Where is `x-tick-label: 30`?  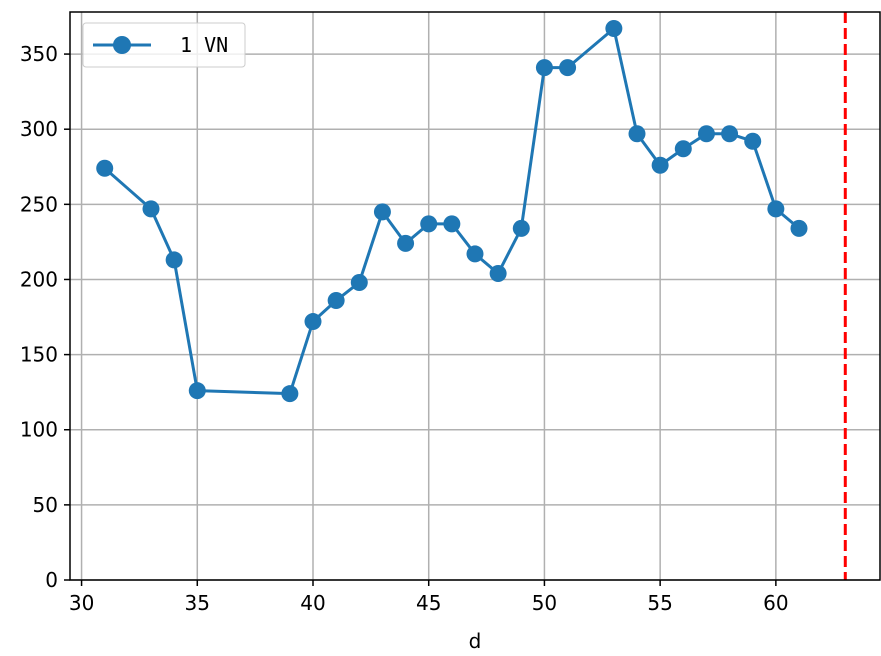
x-tick-label: 30 is located at coordinates (81, 603).